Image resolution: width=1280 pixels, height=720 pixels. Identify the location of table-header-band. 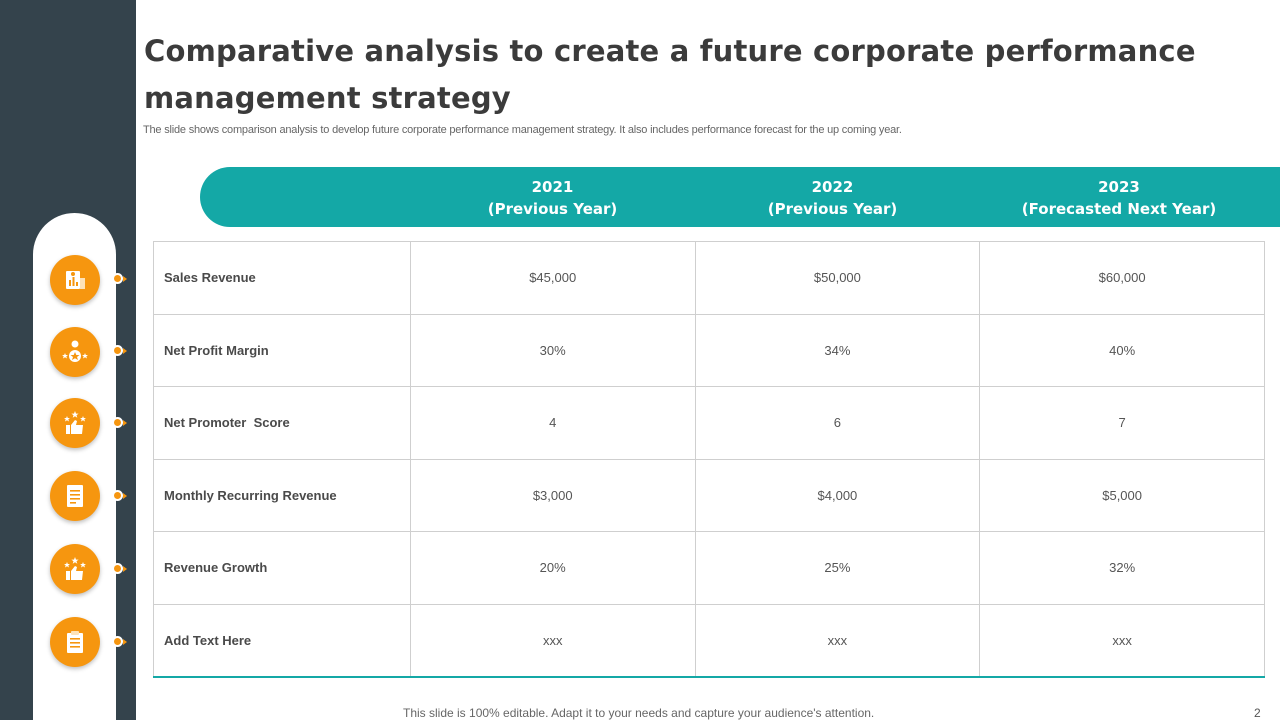
(740, 197).